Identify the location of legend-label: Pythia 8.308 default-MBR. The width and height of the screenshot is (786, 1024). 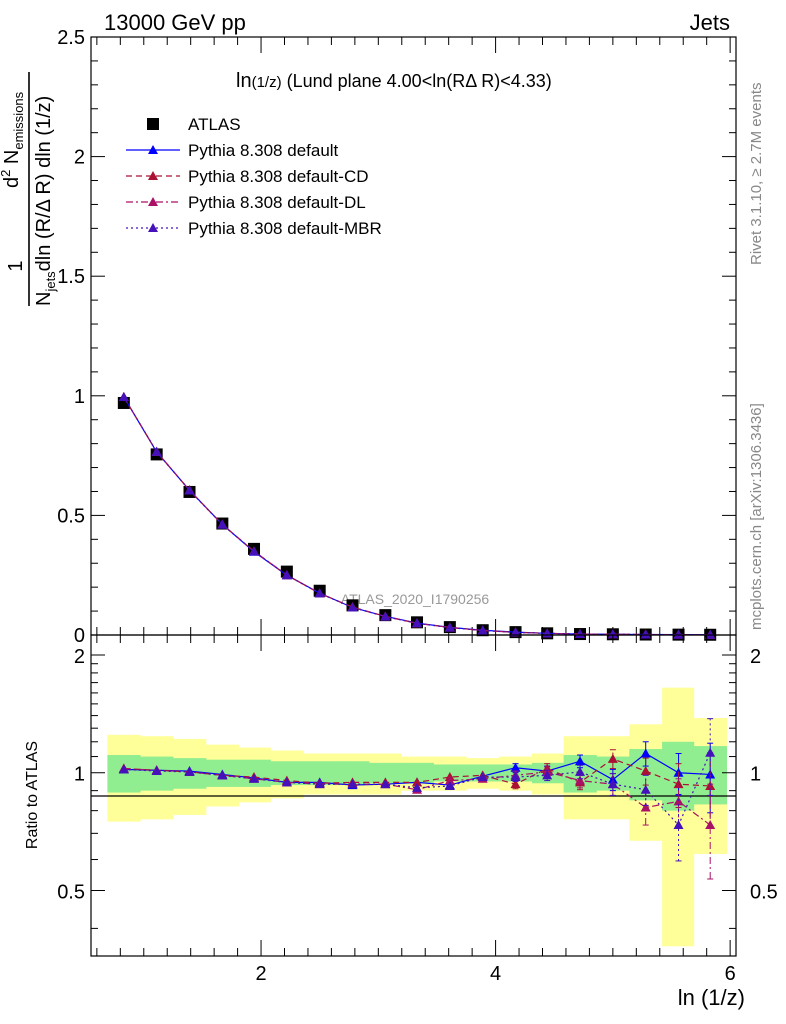
(285, 228).